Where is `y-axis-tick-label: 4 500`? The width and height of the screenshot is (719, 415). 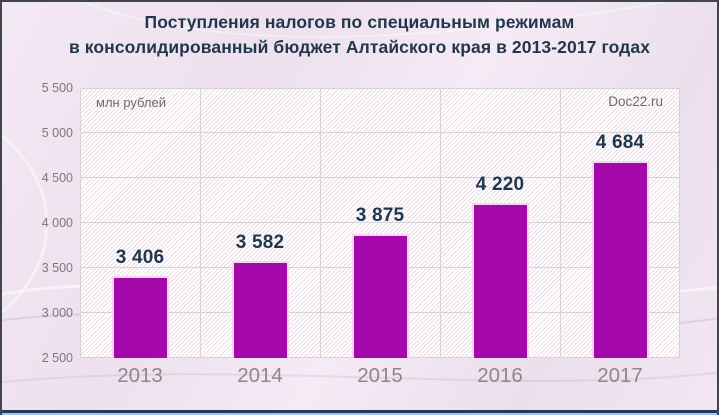
y-axis-tick-label: 4 500 is located at coordinates (57, 178).